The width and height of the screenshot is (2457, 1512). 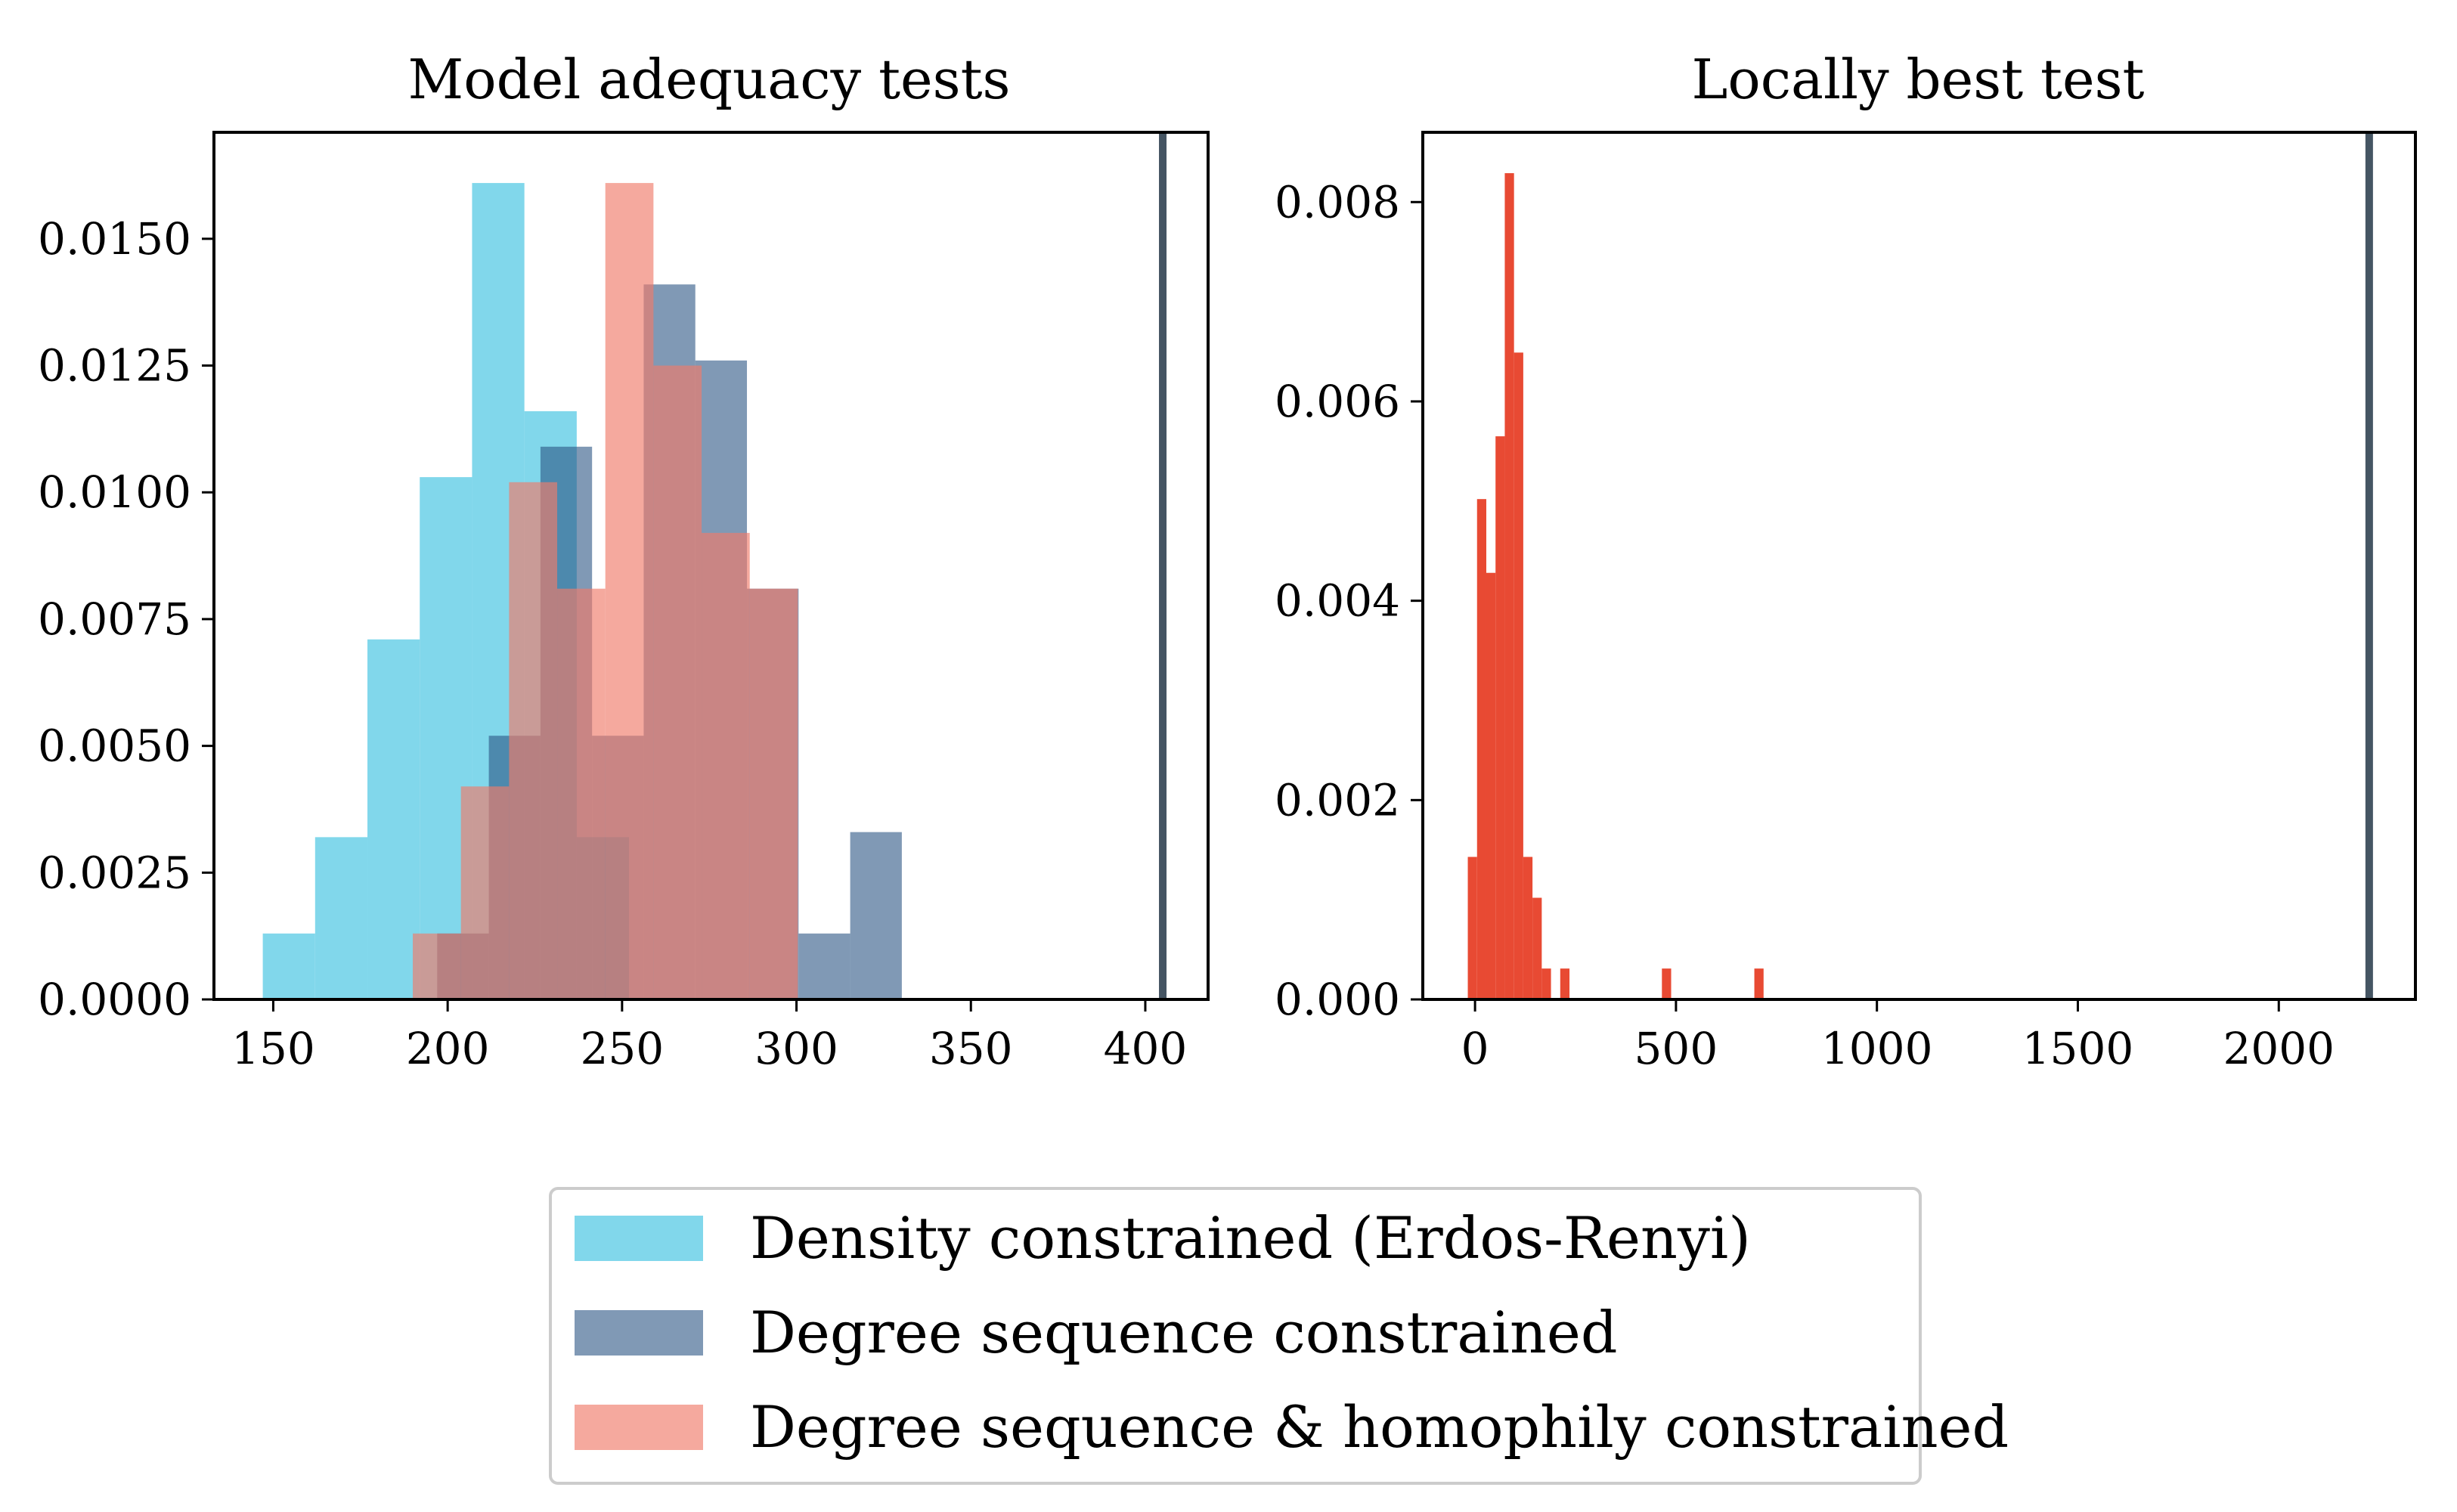 I want to click on x-tick-label: 300, so click(x=796, y=1048).